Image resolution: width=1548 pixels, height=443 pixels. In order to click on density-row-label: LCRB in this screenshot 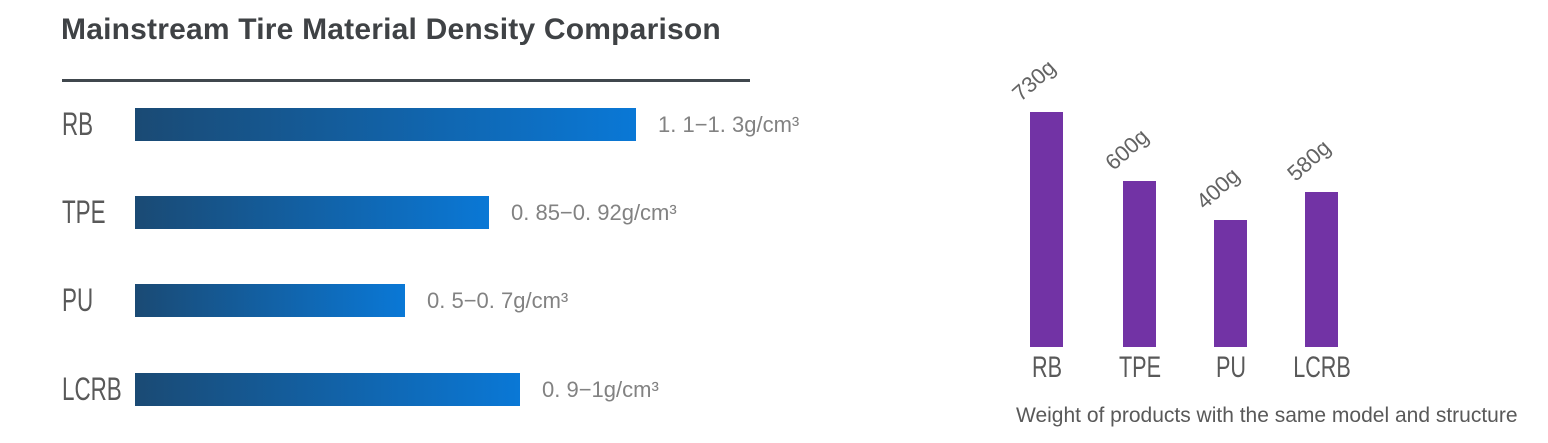, I will do `click(92, 389)`.